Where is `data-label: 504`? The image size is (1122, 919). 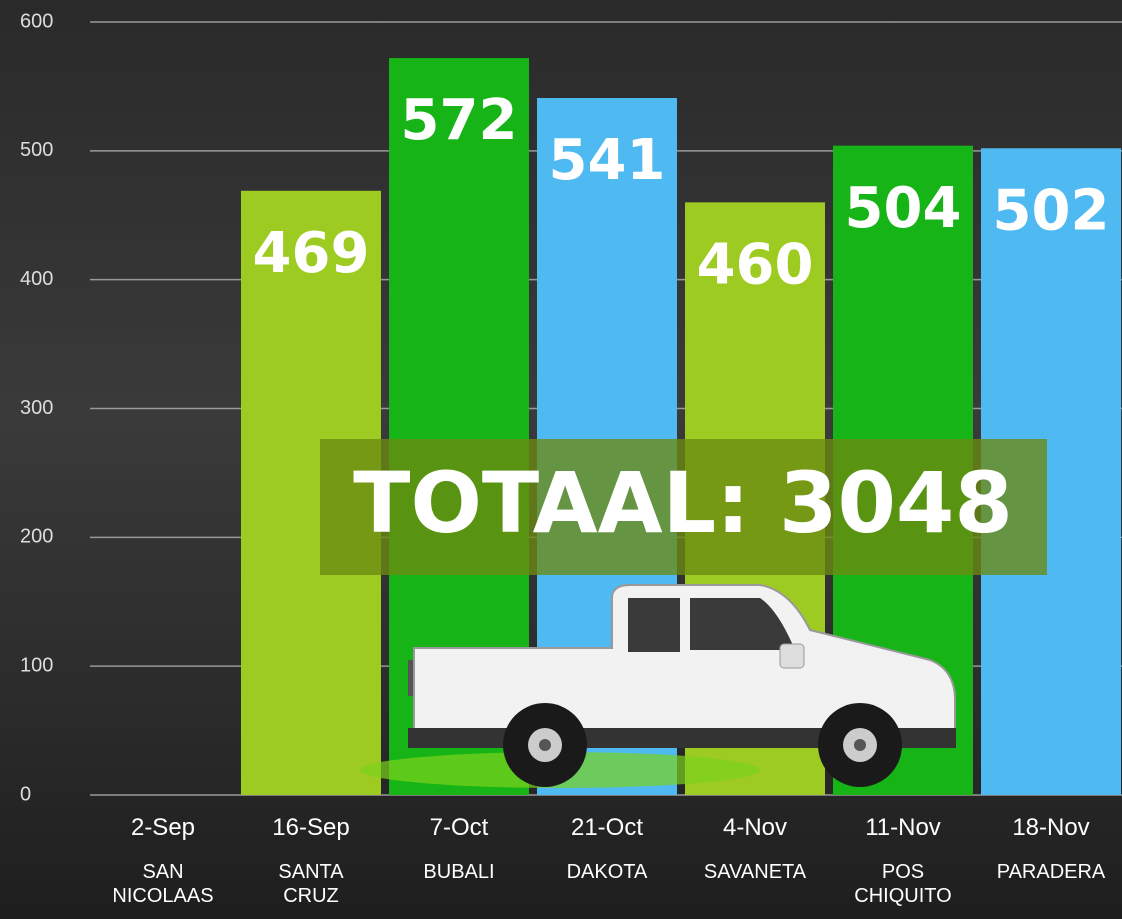
data-label: 504 is located at coordinates (903, 208).